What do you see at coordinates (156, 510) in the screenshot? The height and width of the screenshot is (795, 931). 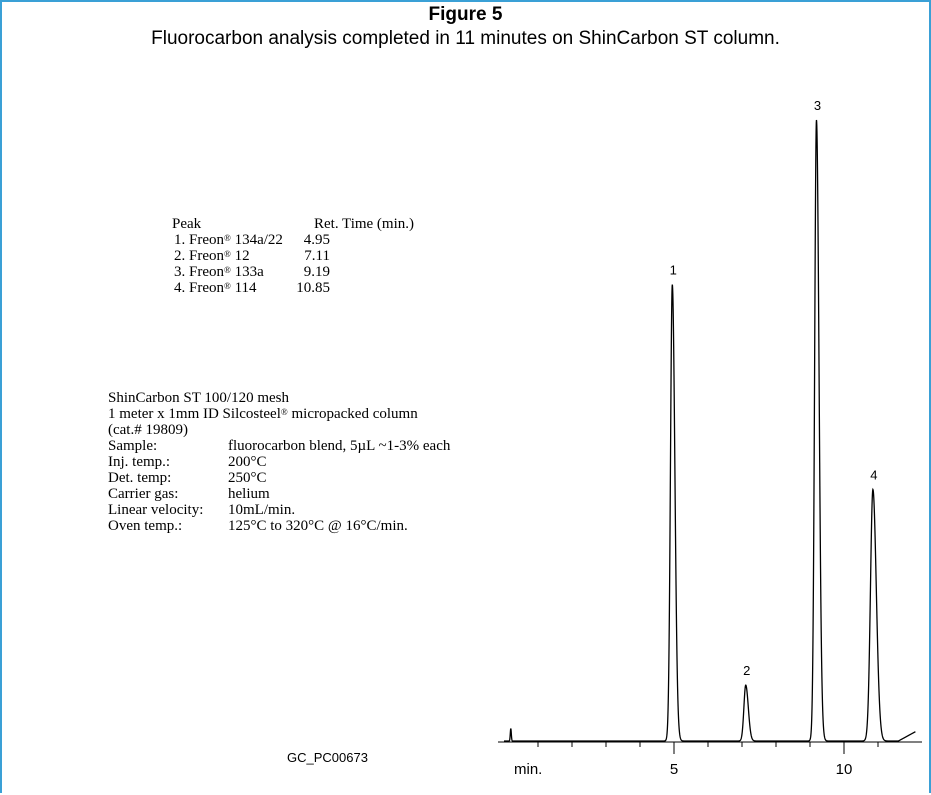 I see `condition-key: Linear velocity:` at bounding box center [156, 510].